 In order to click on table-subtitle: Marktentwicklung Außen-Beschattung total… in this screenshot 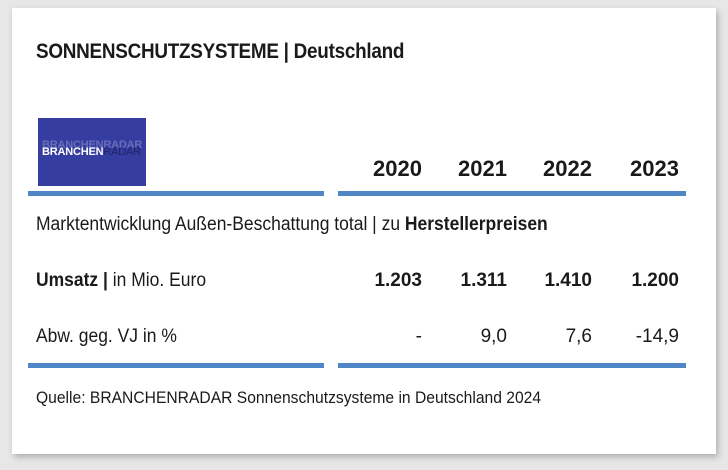, I will do `click(292, 224)`.